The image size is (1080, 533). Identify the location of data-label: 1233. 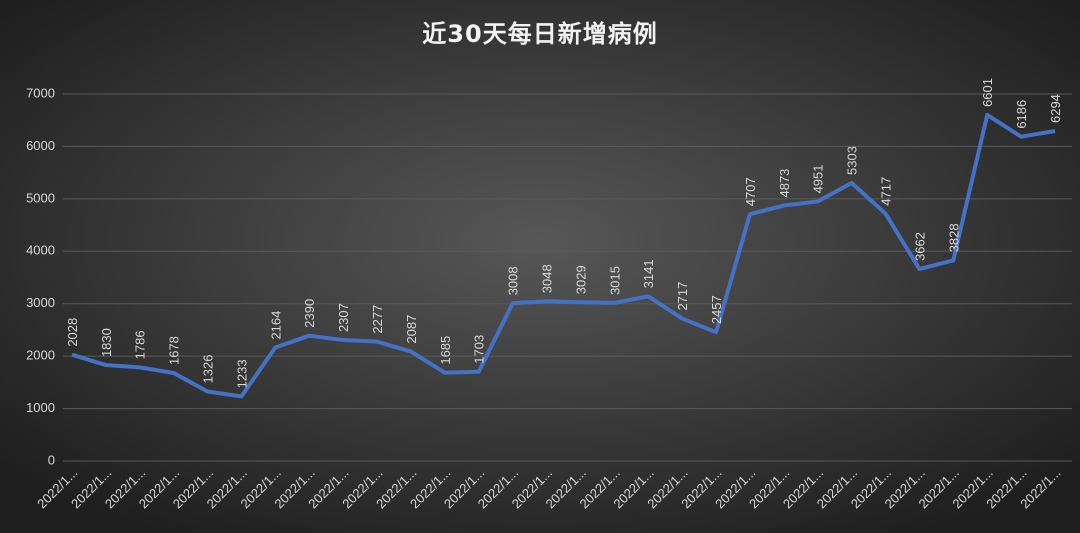
(241, 373).